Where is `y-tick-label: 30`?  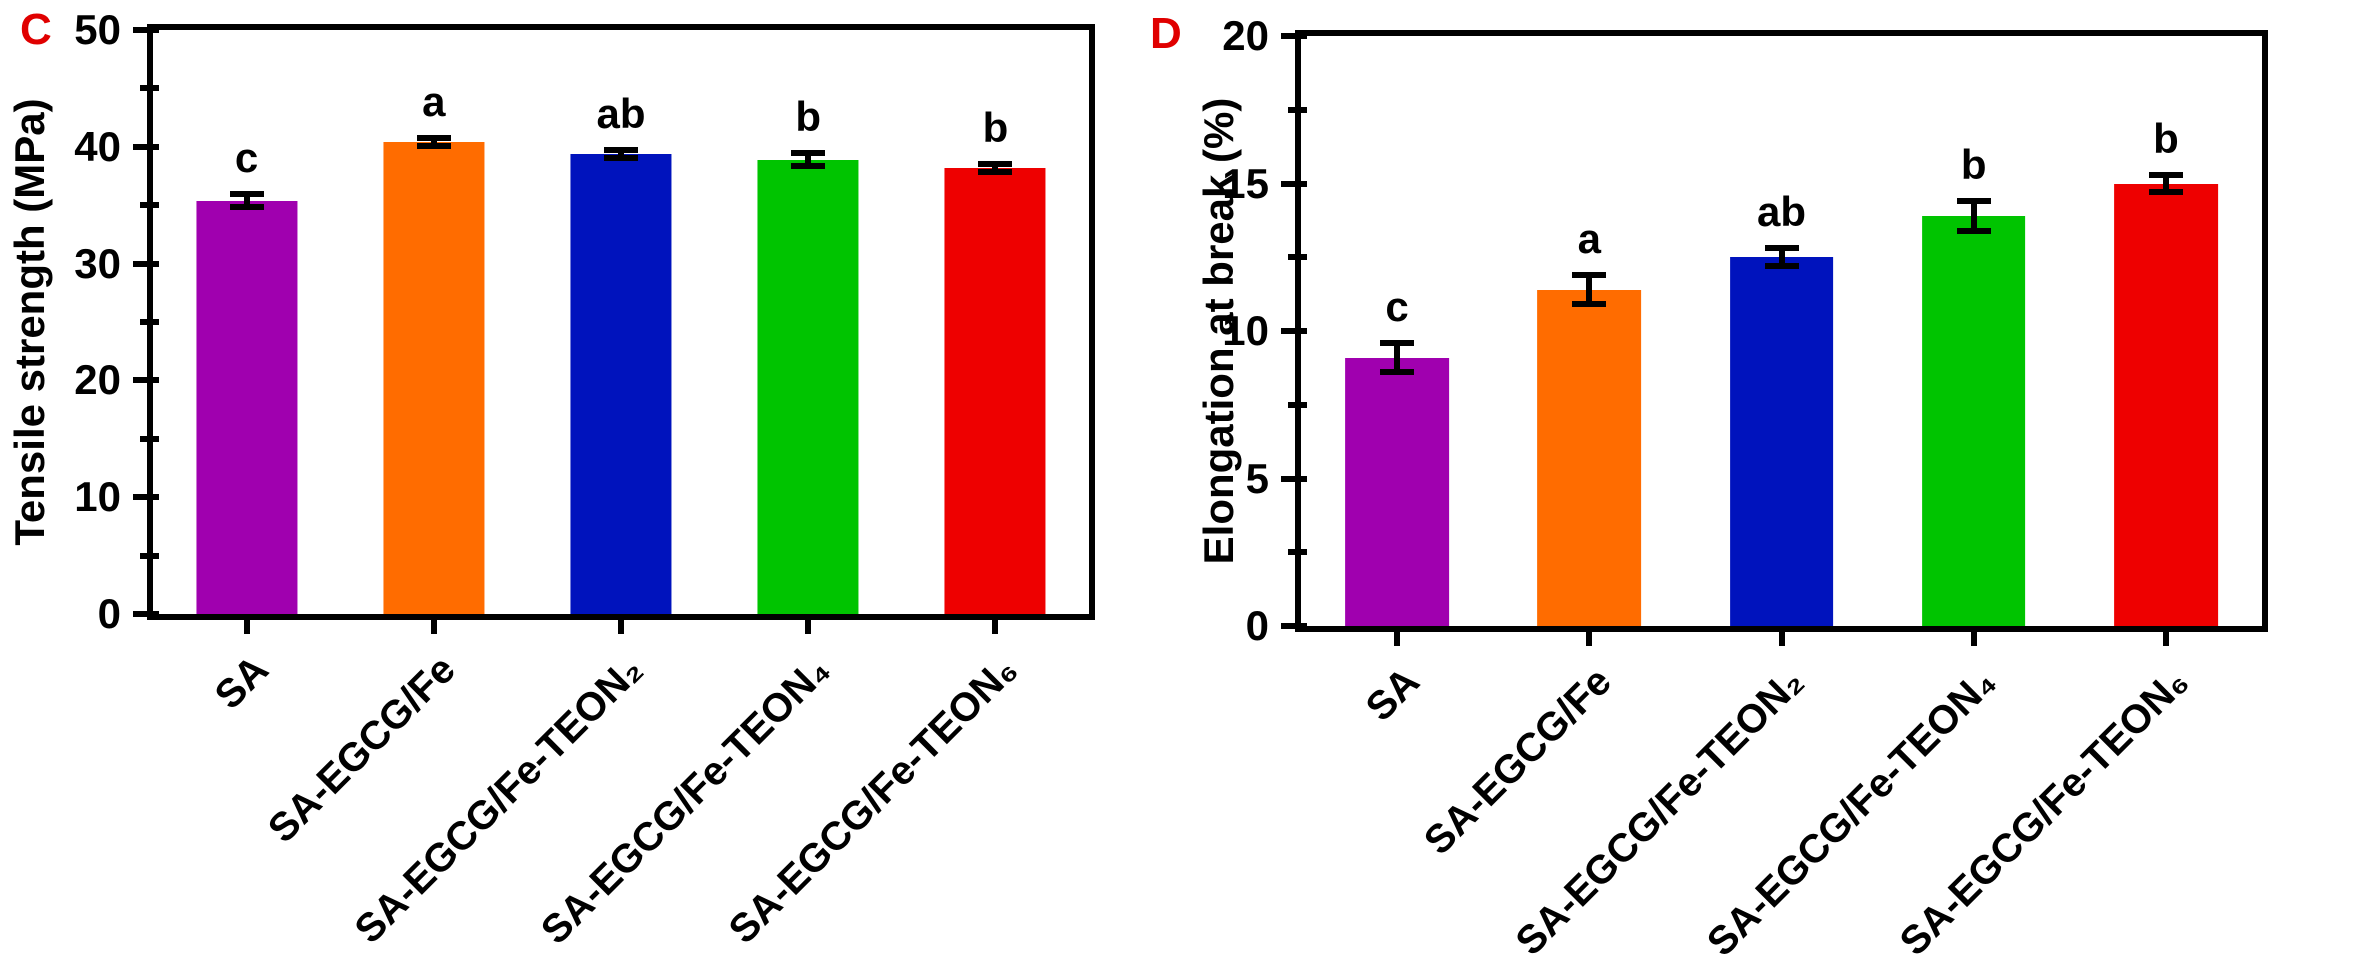 y-tick-label: 30 is located at coordinates (97, 263).